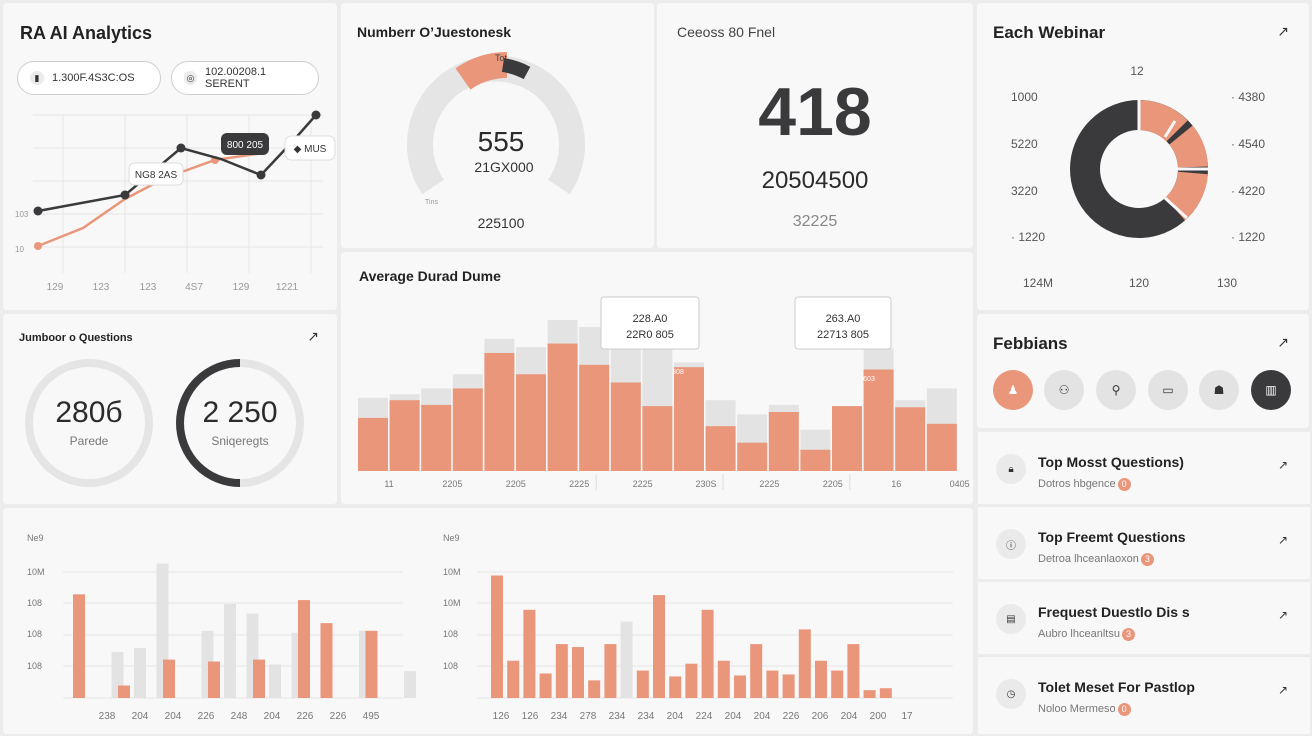 The height and width of the screenshot is (736, 1312). Describe the element at coordinates (156, 175) in the screenshot. I see `analytics-tooltip-1: NG8 2AS` at that location.